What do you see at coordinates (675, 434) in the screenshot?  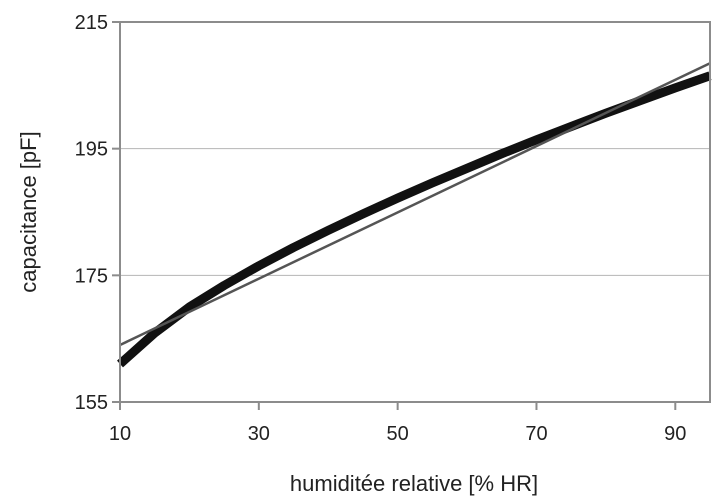 I see `x-tick-label: 90` at bounding box center [675, 434].